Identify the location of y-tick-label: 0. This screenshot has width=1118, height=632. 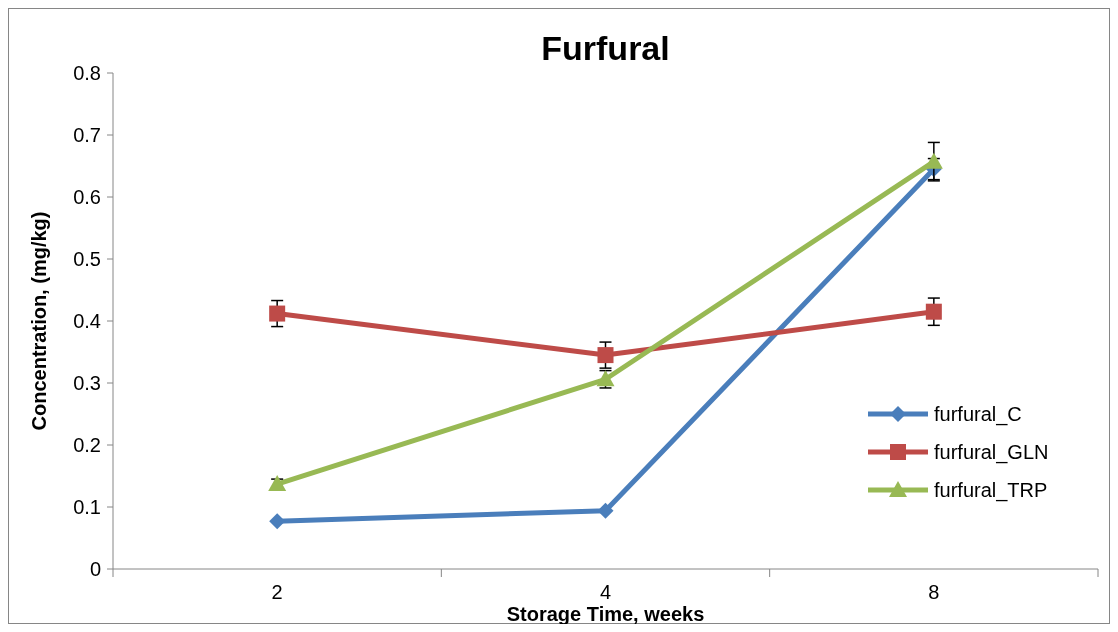
(95, 569).